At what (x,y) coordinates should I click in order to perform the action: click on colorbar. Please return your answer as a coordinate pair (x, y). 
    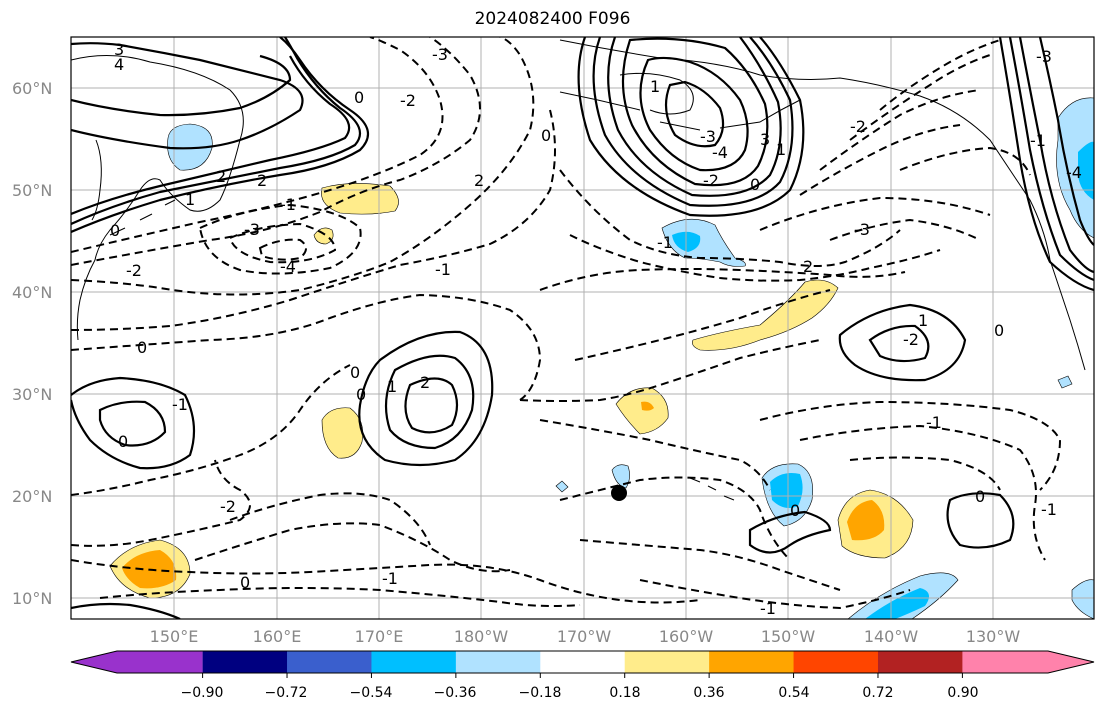
    Looking at the image, I should click on (582, 664).